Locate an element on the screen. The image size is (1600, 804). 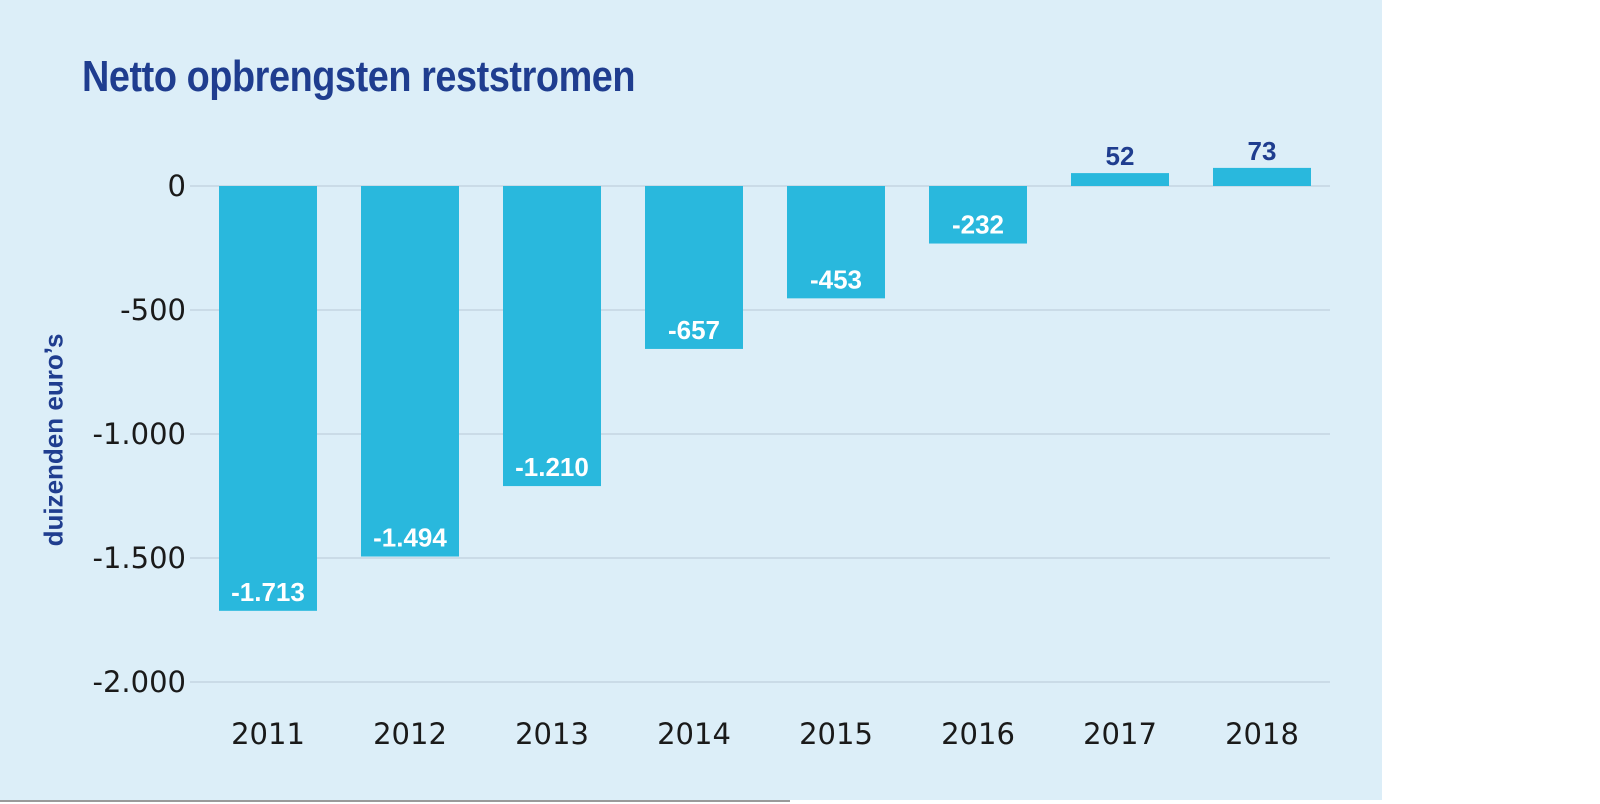
y-tick-label: 0 is located at coordinates (177, 186).